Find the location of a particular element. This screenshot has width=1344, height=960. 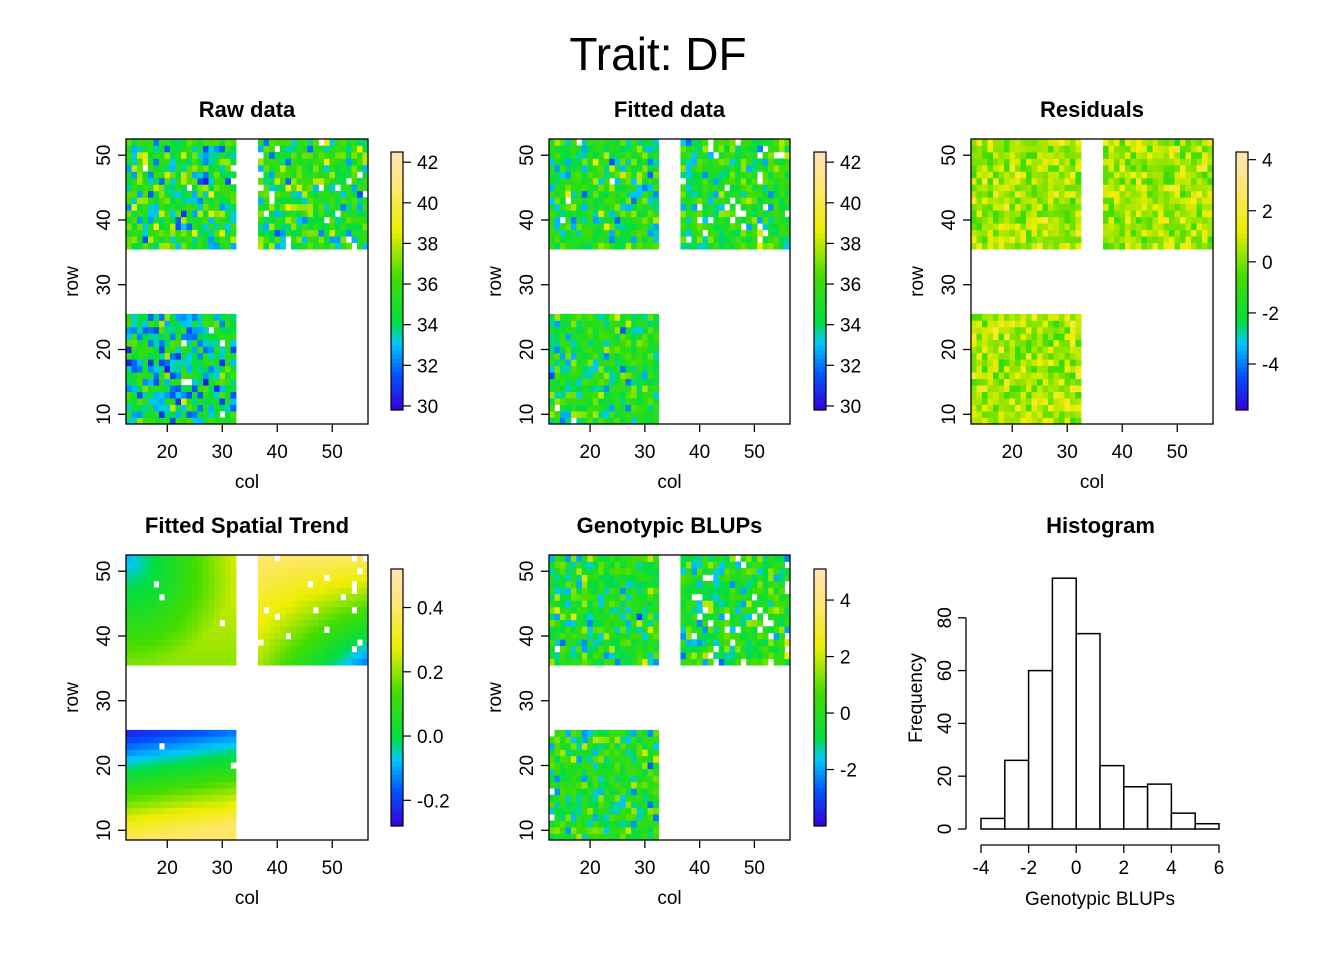

colorbar-segment is located at coordinates (397, 700).